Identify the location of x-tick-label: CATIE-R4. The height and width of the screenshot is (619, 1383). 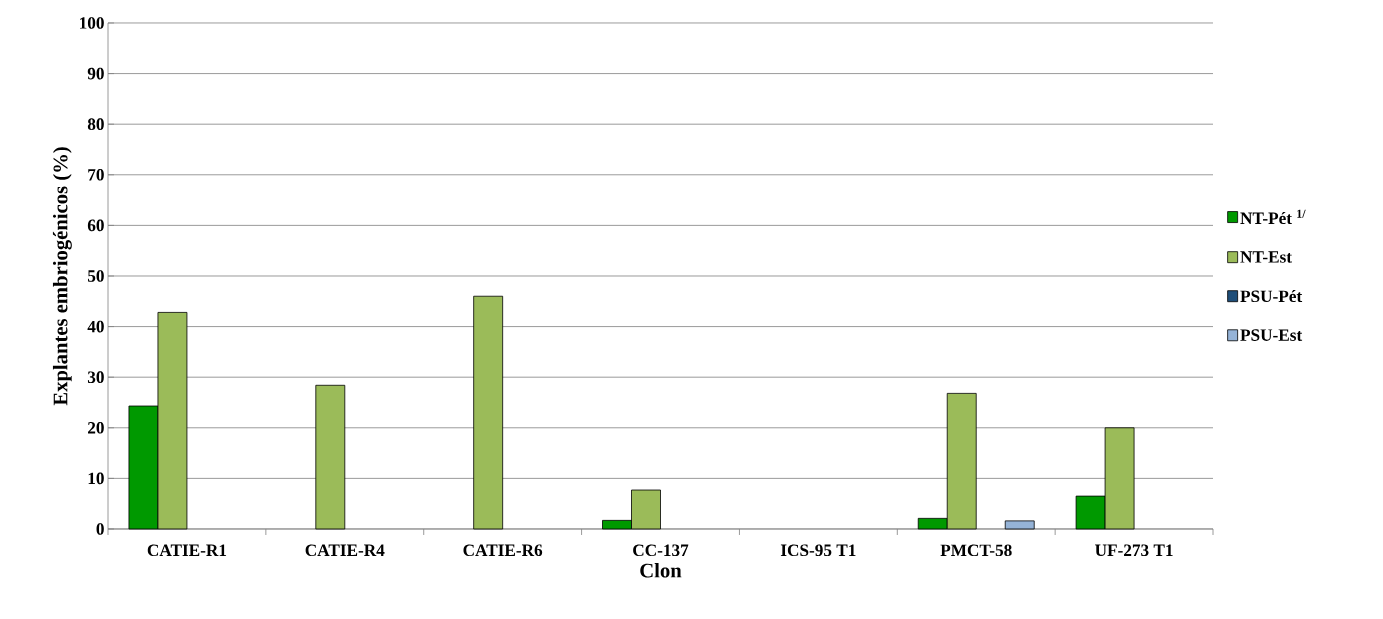
(345, 550).